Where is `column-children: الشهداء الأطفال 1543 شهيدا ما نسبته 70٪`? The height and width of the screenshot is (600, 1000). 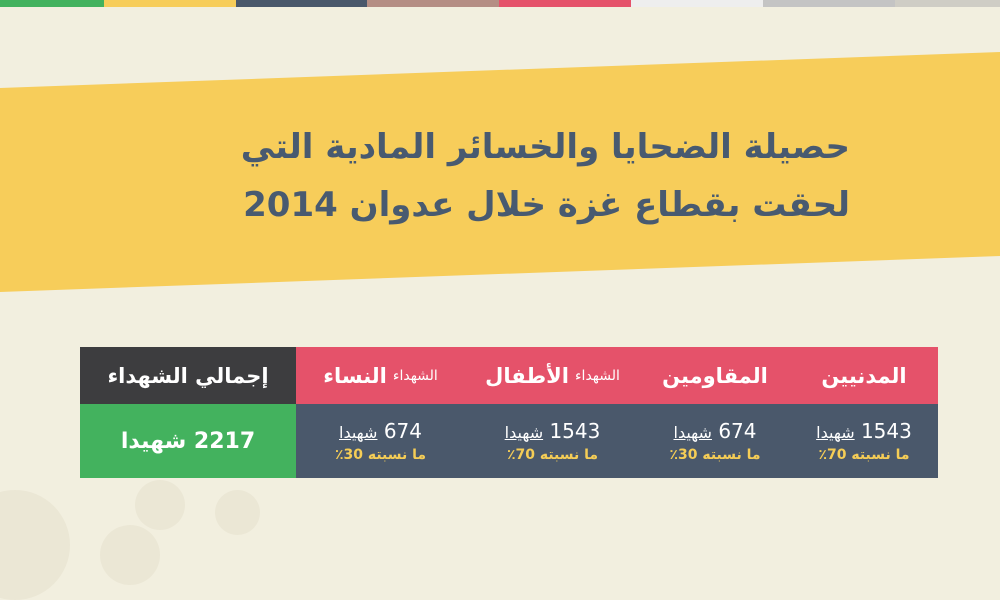
column-children: الشهداء الأطفال 1543 شهيدا ما نسبته 70٪ is located at coordinates (552, 412).